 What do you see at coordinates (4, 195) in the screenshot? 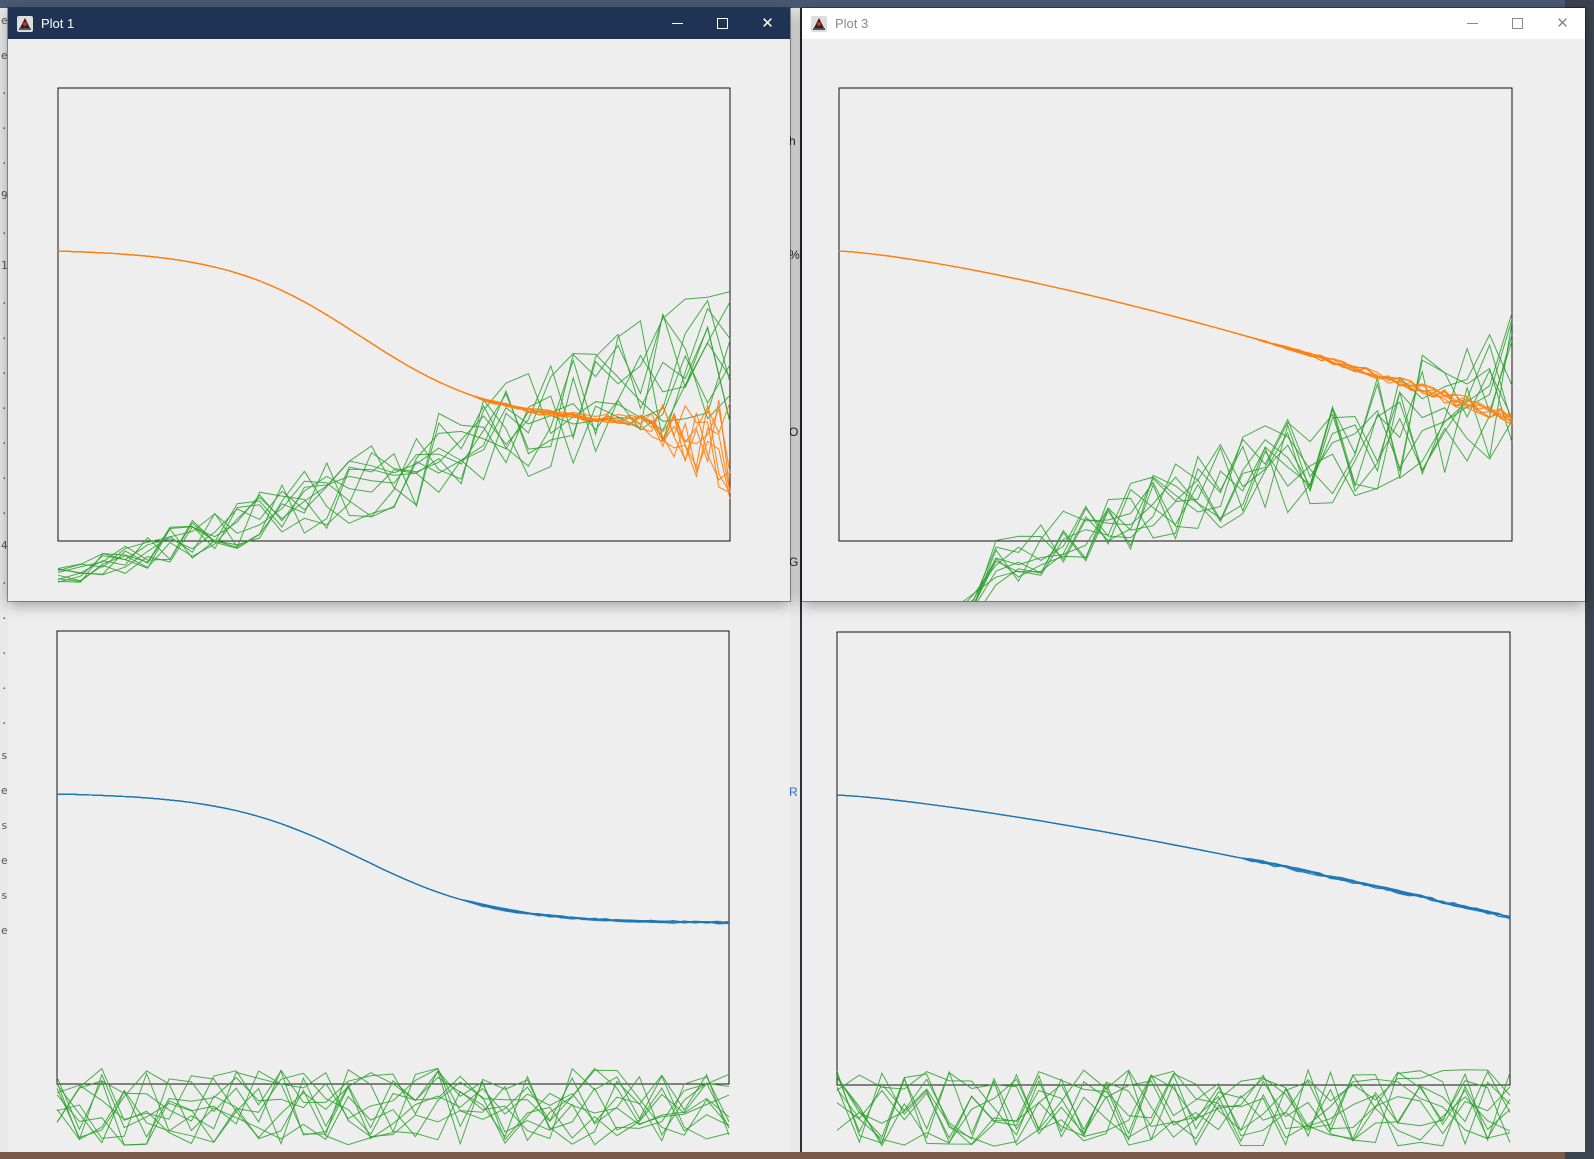
I see `background-text-fragment: 9` at bounding box center [4, 195].